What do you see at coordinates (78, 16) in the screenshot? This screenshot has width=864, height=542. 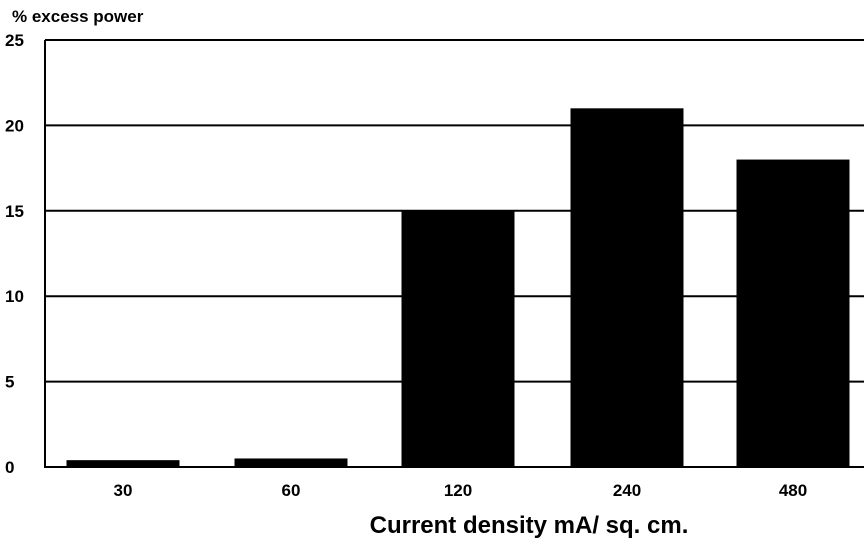 I see `y-axis-title: % excess power` at bounding box center [78, 16].